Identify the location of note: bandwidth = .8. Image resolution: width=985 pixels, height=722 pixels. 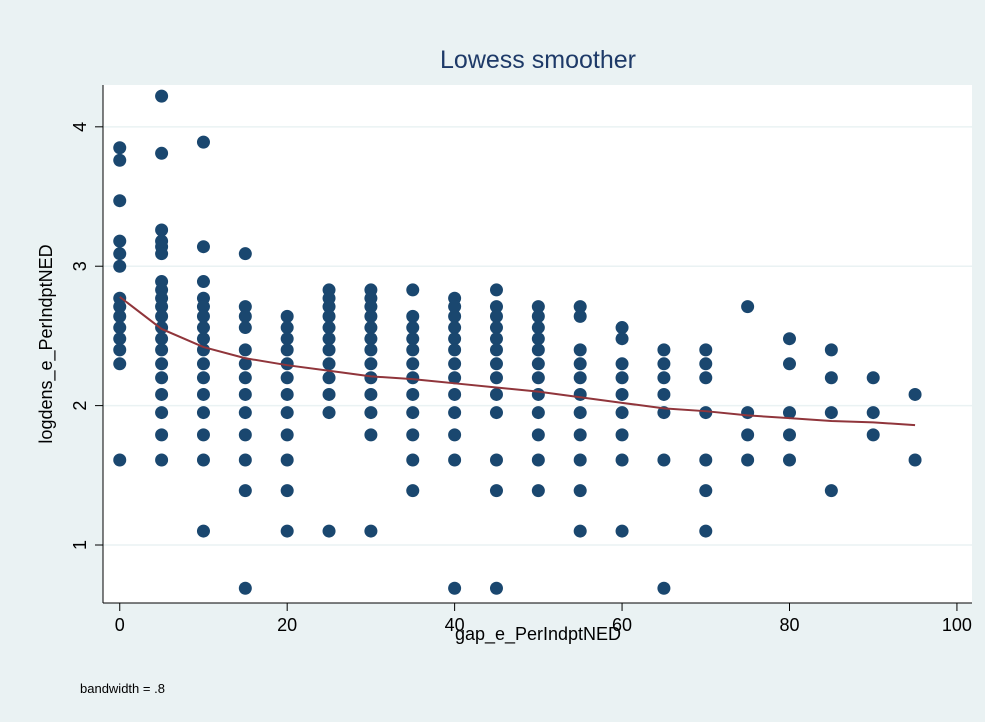
(122, 688).